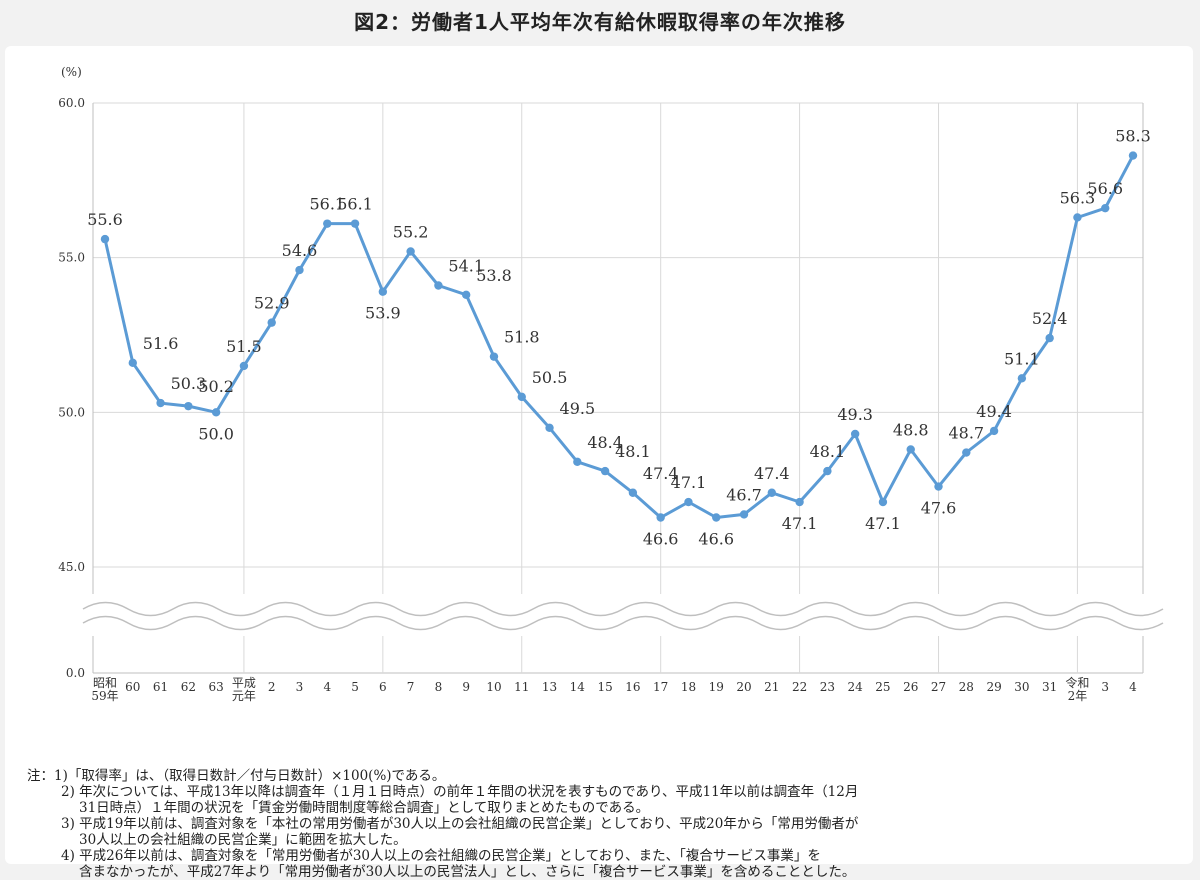 The image size is (1200, 880). What do you see at coordinates (938, 687) in the screenshot?
I see `x-tick-label: 27` at bounding box center [938, 687].